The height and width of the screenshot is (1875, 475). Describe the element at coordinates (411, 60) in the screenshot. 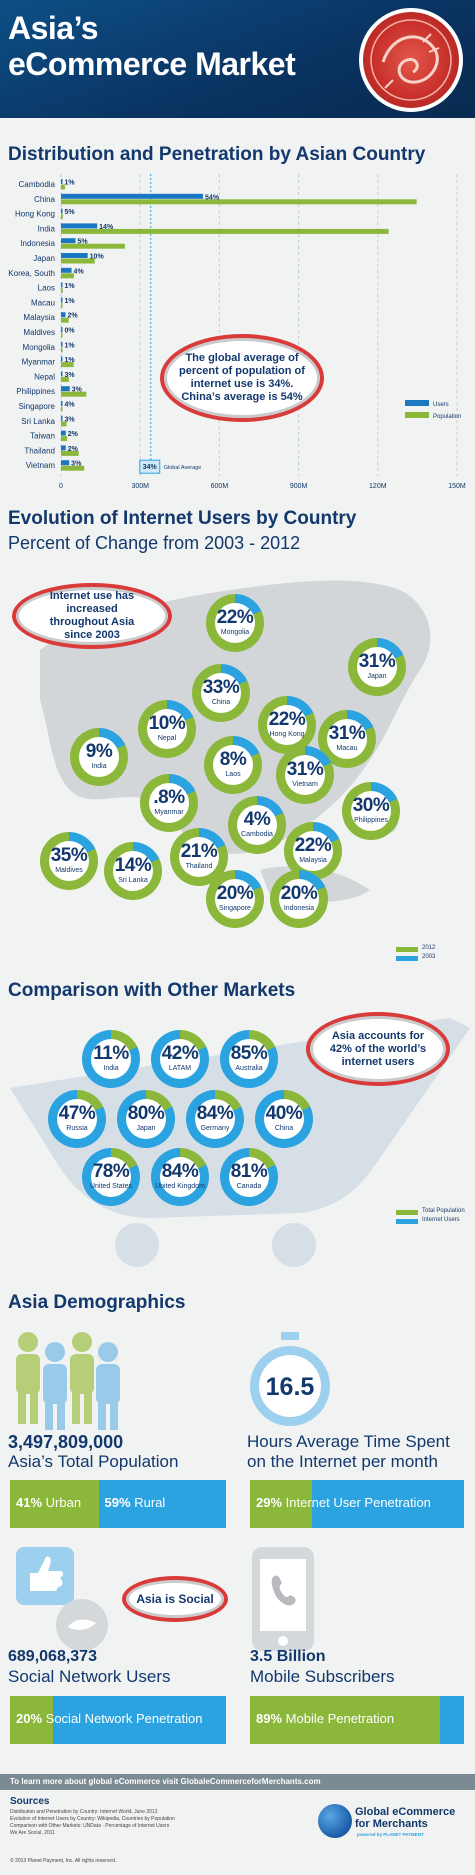

I see `dragon-seal-icon` at that location.